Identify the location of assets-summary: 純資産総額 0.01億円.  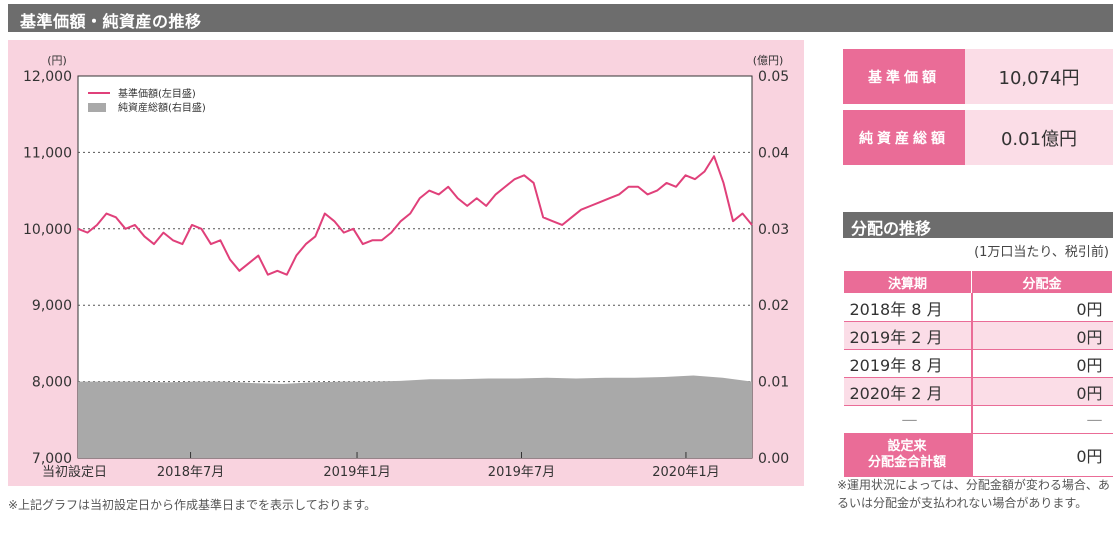
(978, 137).